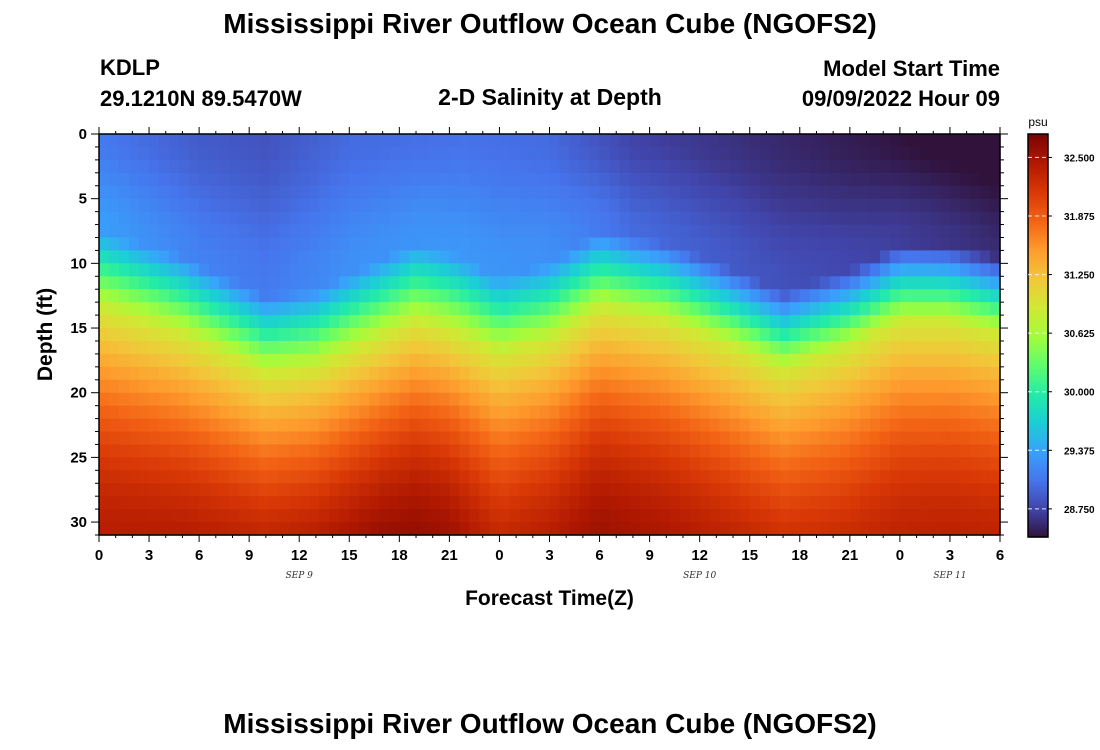 This screenshot has height=750, width=1100. What do you see at coordinates (83, 134) in the screenshot?
I see `y-tick-label: 0` at bounding box center [83, 134].